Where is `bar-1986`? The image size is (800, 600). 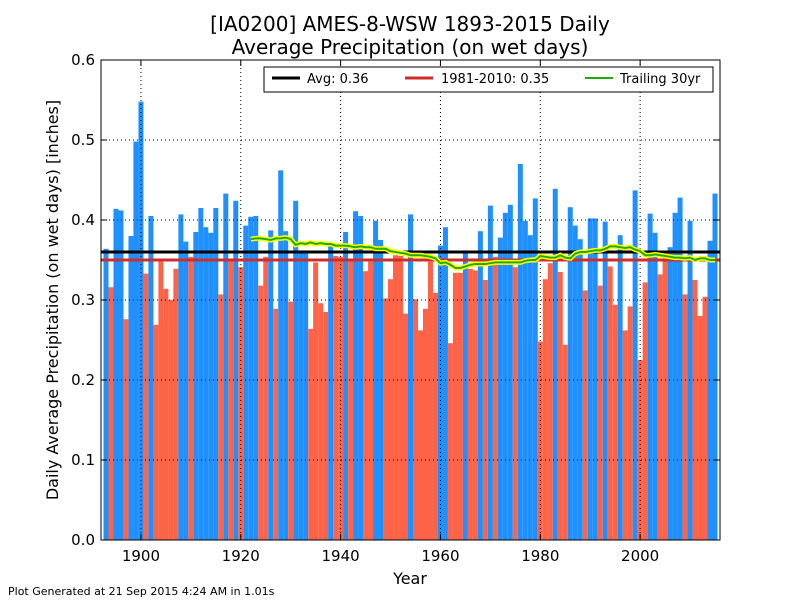 bar-1986 is located at coordinates (570, 373).